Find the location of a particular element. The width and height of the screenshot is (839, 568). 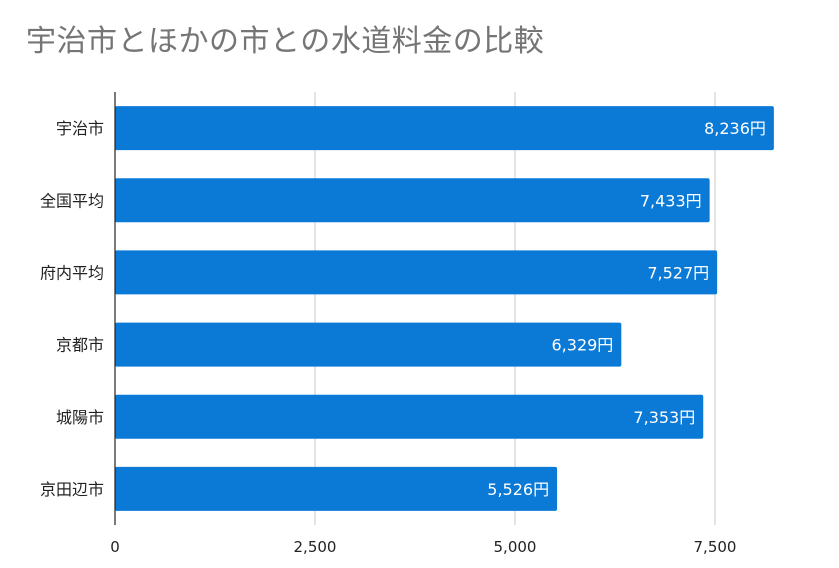

x-tick-label: 0 is located at coordinates (115, 547).